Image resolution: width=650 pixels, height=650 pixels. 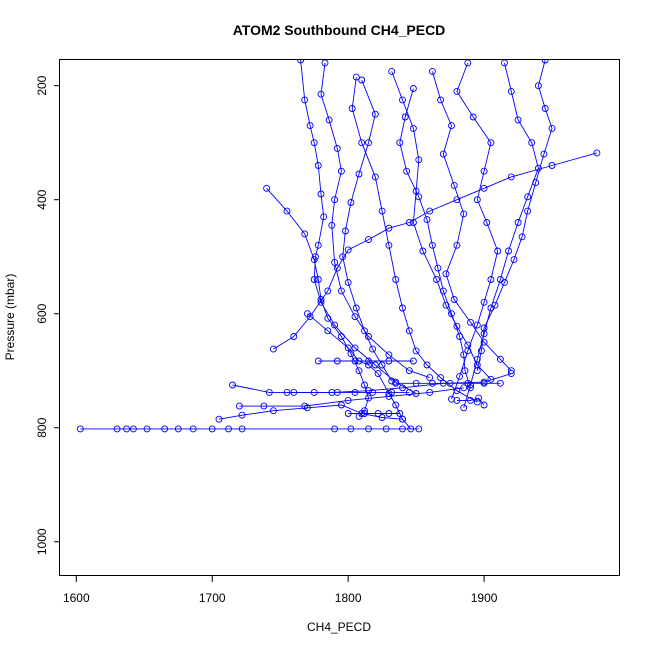 I want to click on series-3-line, so click(x=351, y=397).